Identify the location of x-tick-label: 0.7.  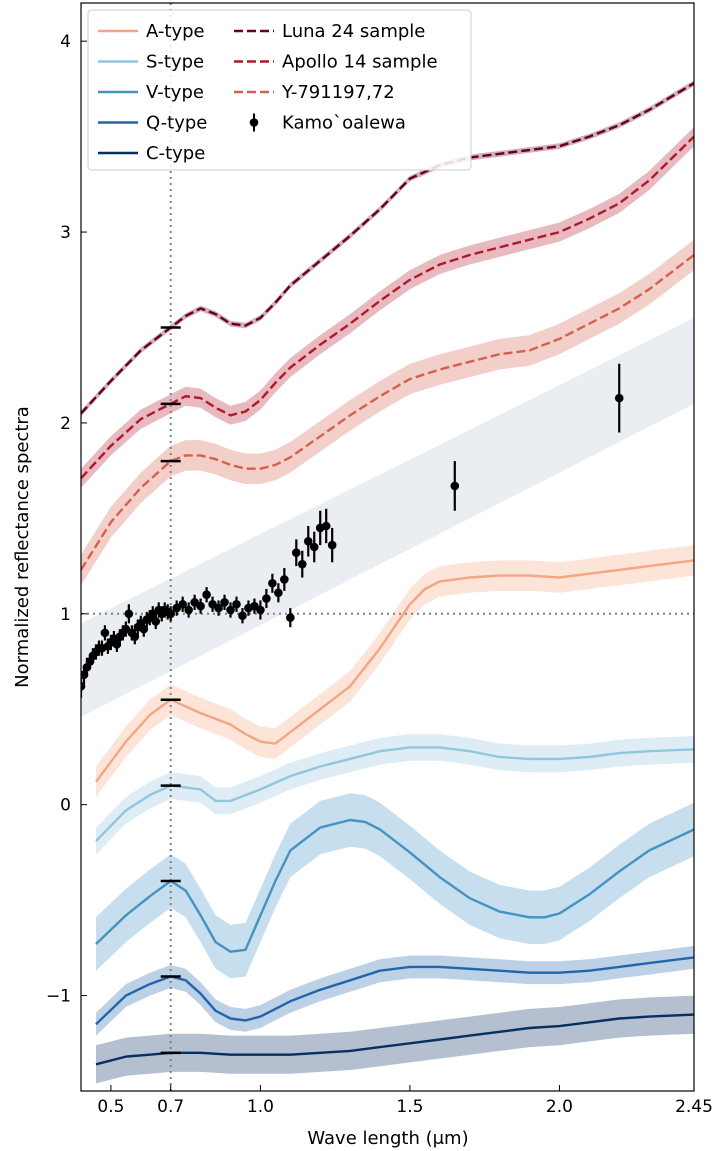
(170, 1107).